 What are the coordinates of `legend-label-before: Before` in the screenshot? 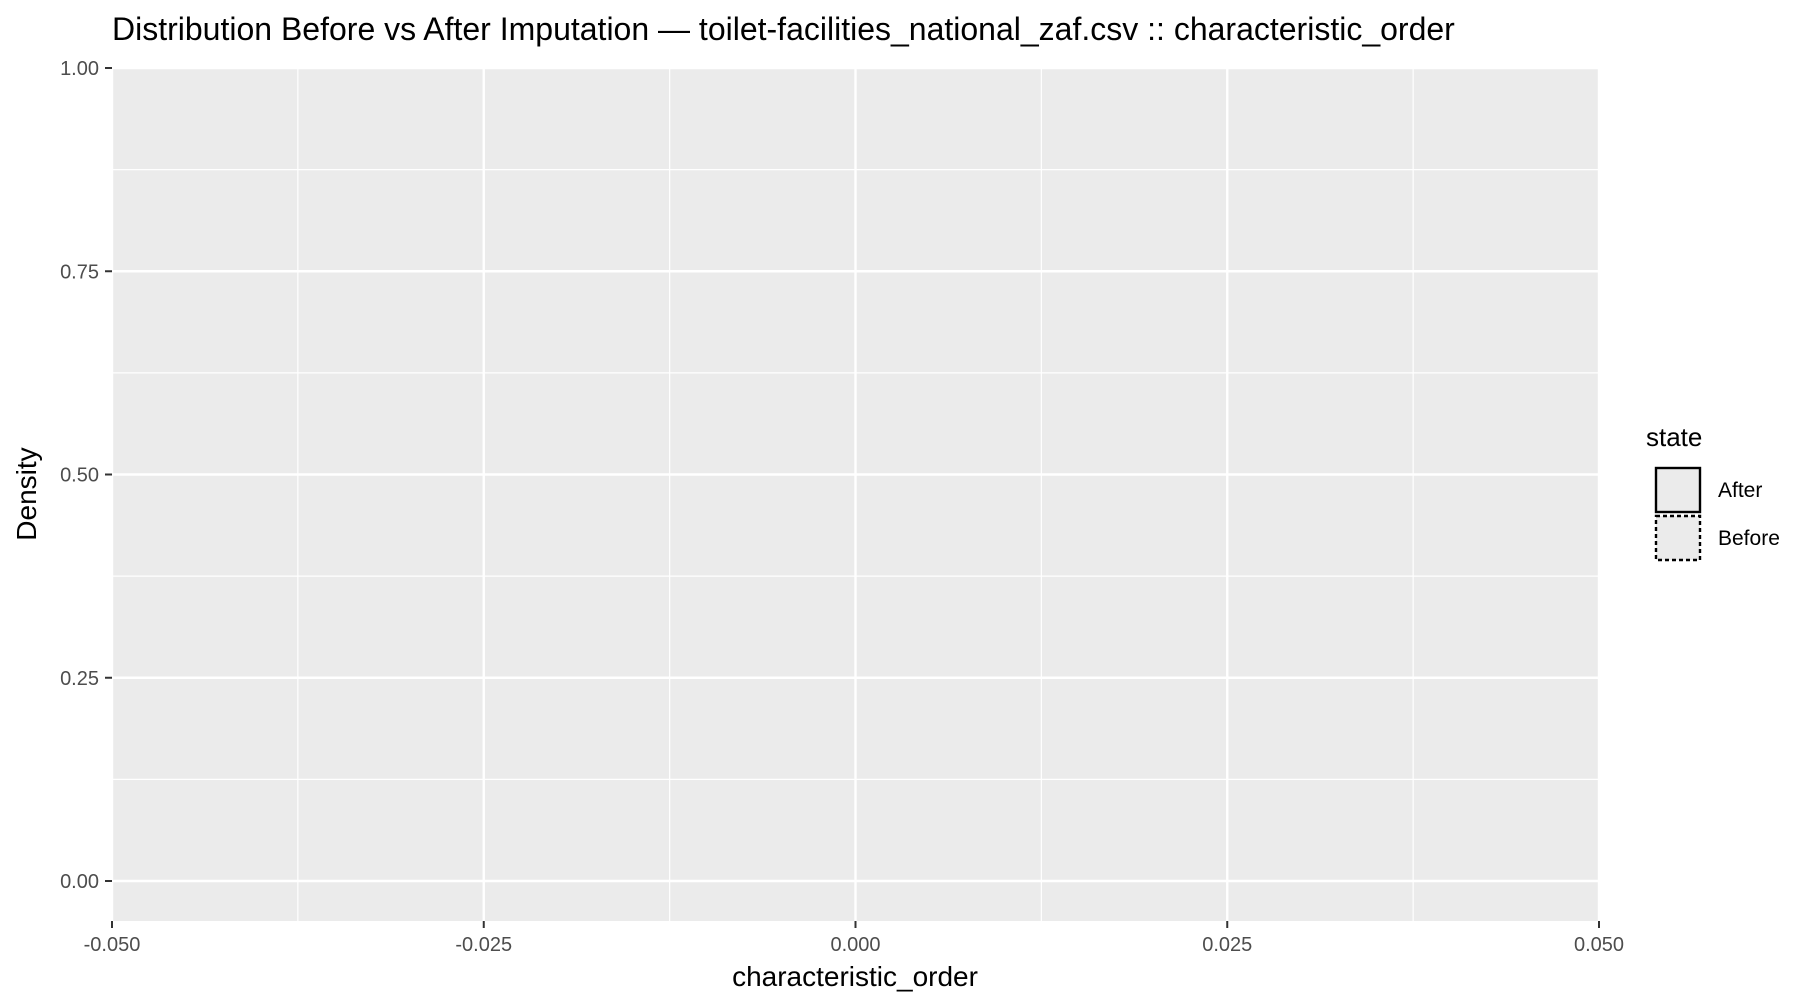 It's located at (1749, 538).